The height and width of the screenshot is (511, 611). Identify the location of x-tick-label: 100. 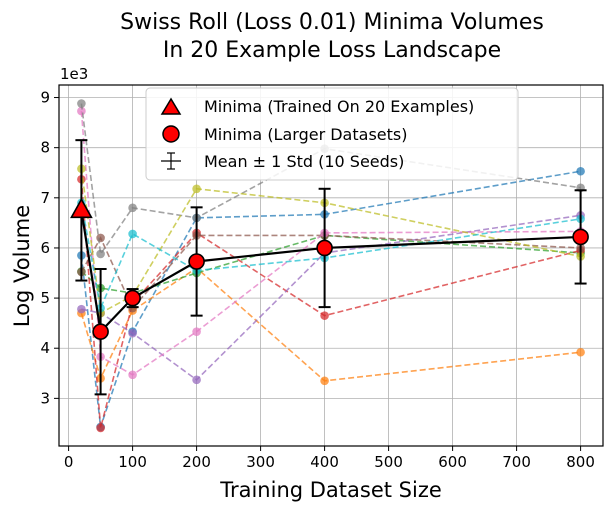
(132, 462).